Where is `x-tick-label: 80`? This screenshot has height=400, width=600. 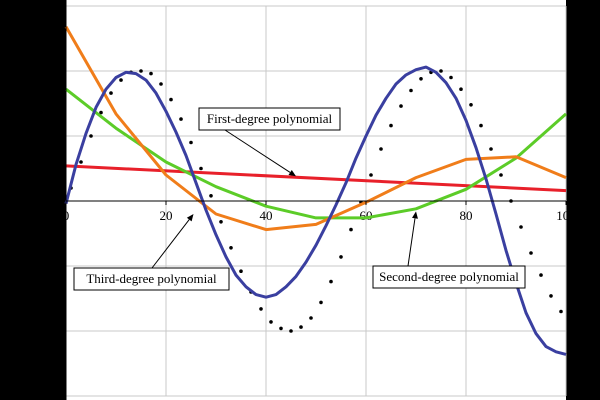 x-tick-label: 80 is located at coordinates (466, 215).